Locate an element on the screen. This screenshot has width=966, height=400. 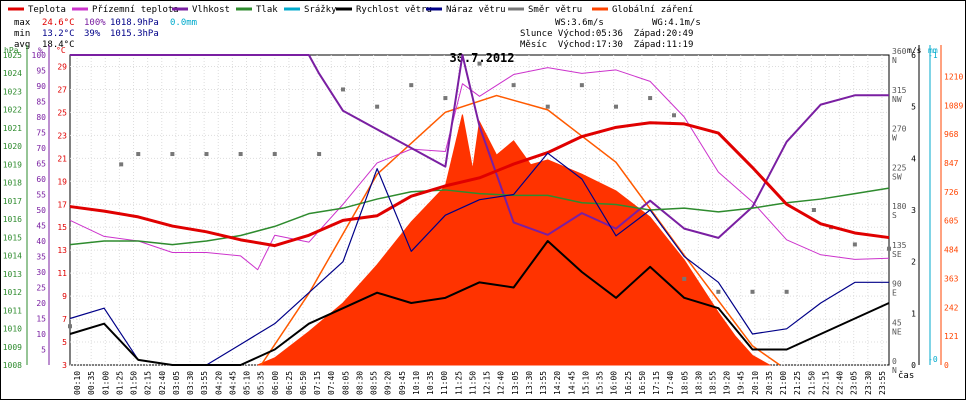
stats-max-hum: 100% is located at coordinates (95, 23).